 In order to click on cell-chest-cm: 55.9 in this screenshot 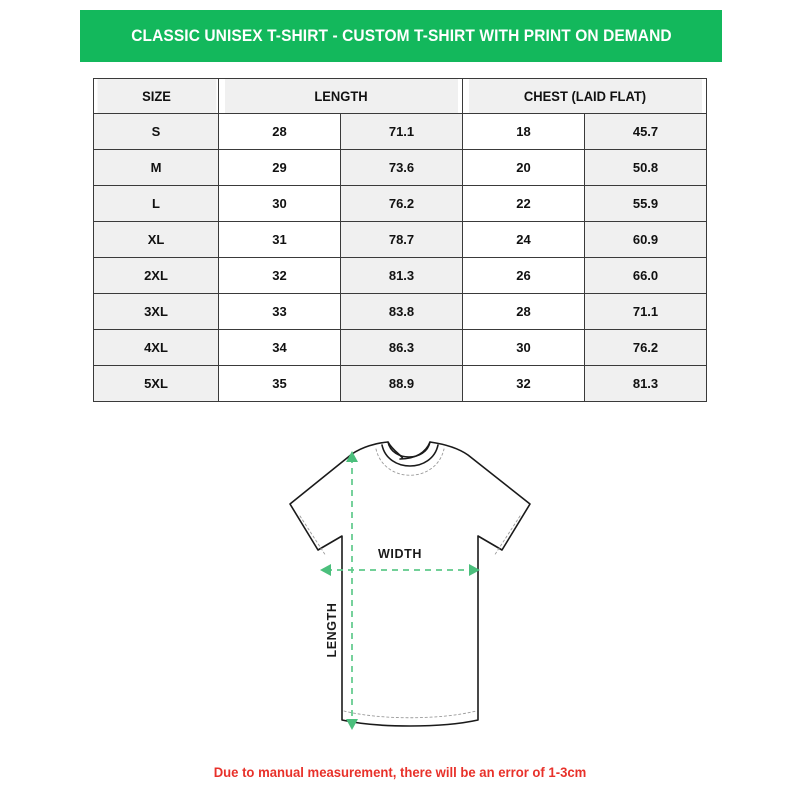, I will do `click(645, 203)`.